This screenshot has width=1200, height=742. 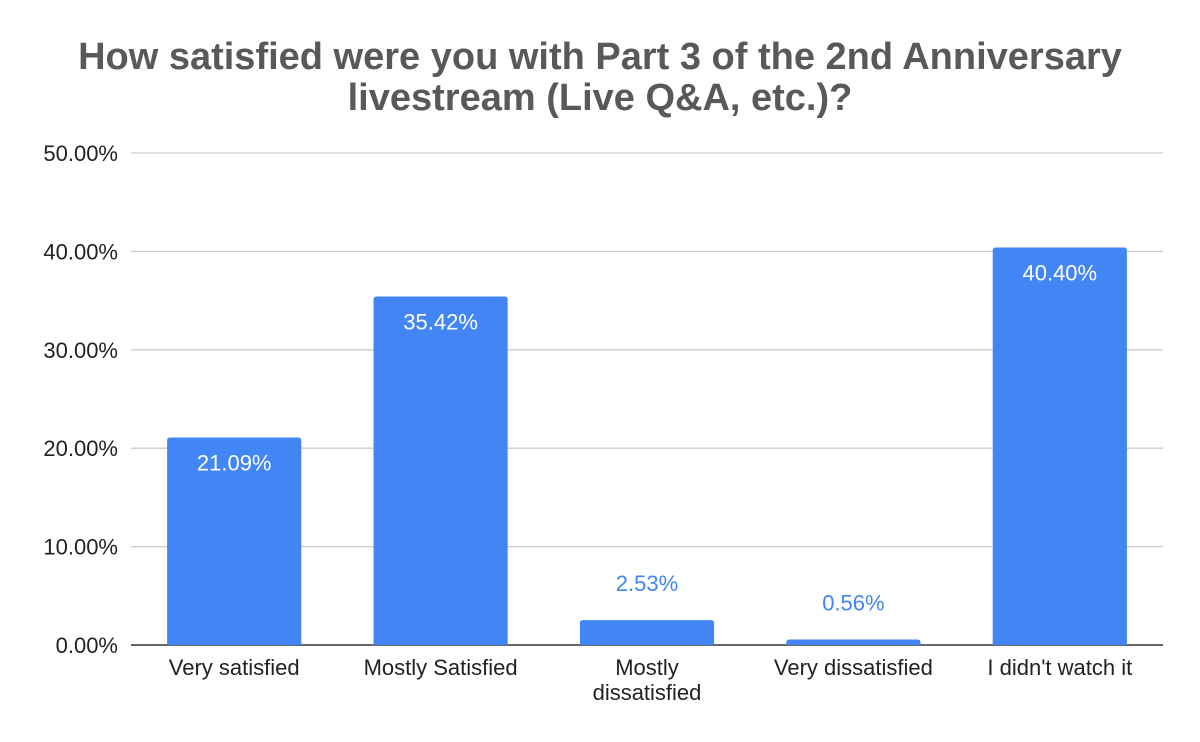 I want to click on y-tick-label: 20.00%, so click(x=80, y=448).